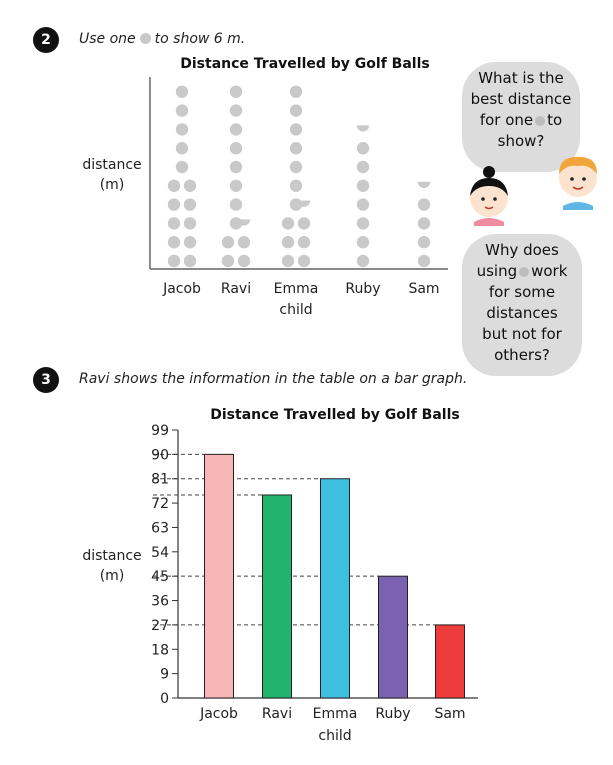 The image size is (613, 765). Describe the element at coordinates (160, 528) in the screenshot. I see `y-tick-label: 63` at that location.